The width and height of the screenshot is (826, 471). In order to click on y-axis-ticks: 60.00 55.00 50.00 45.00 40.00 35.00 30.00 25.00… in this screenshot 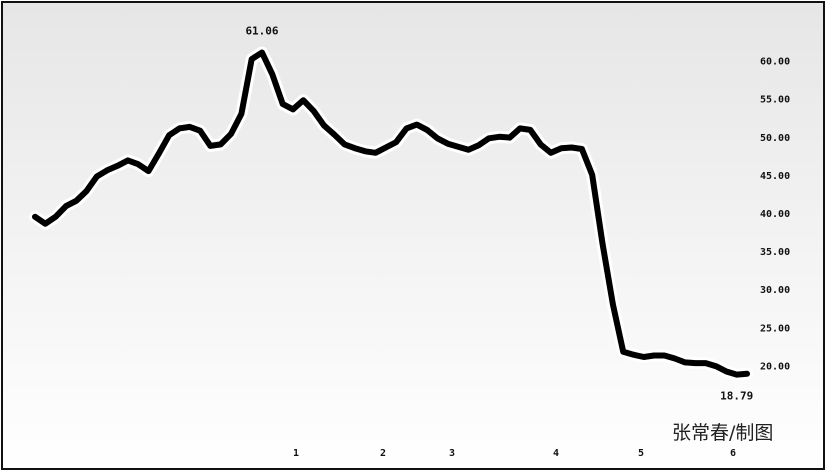, I will do `click(775, 215)`.